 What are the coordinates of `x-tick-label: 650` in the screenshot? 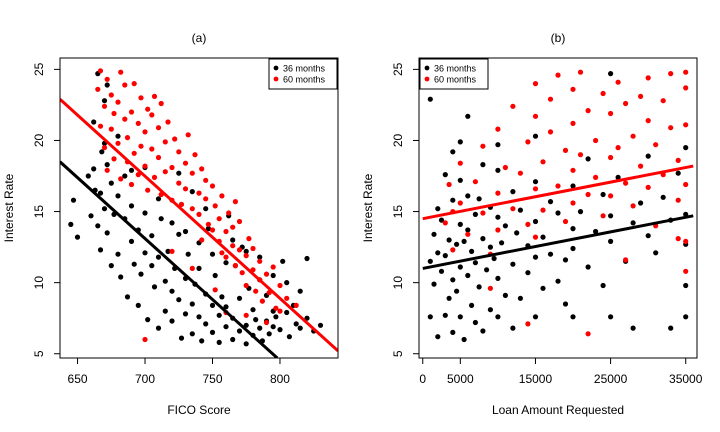 It's located at (78, 379).